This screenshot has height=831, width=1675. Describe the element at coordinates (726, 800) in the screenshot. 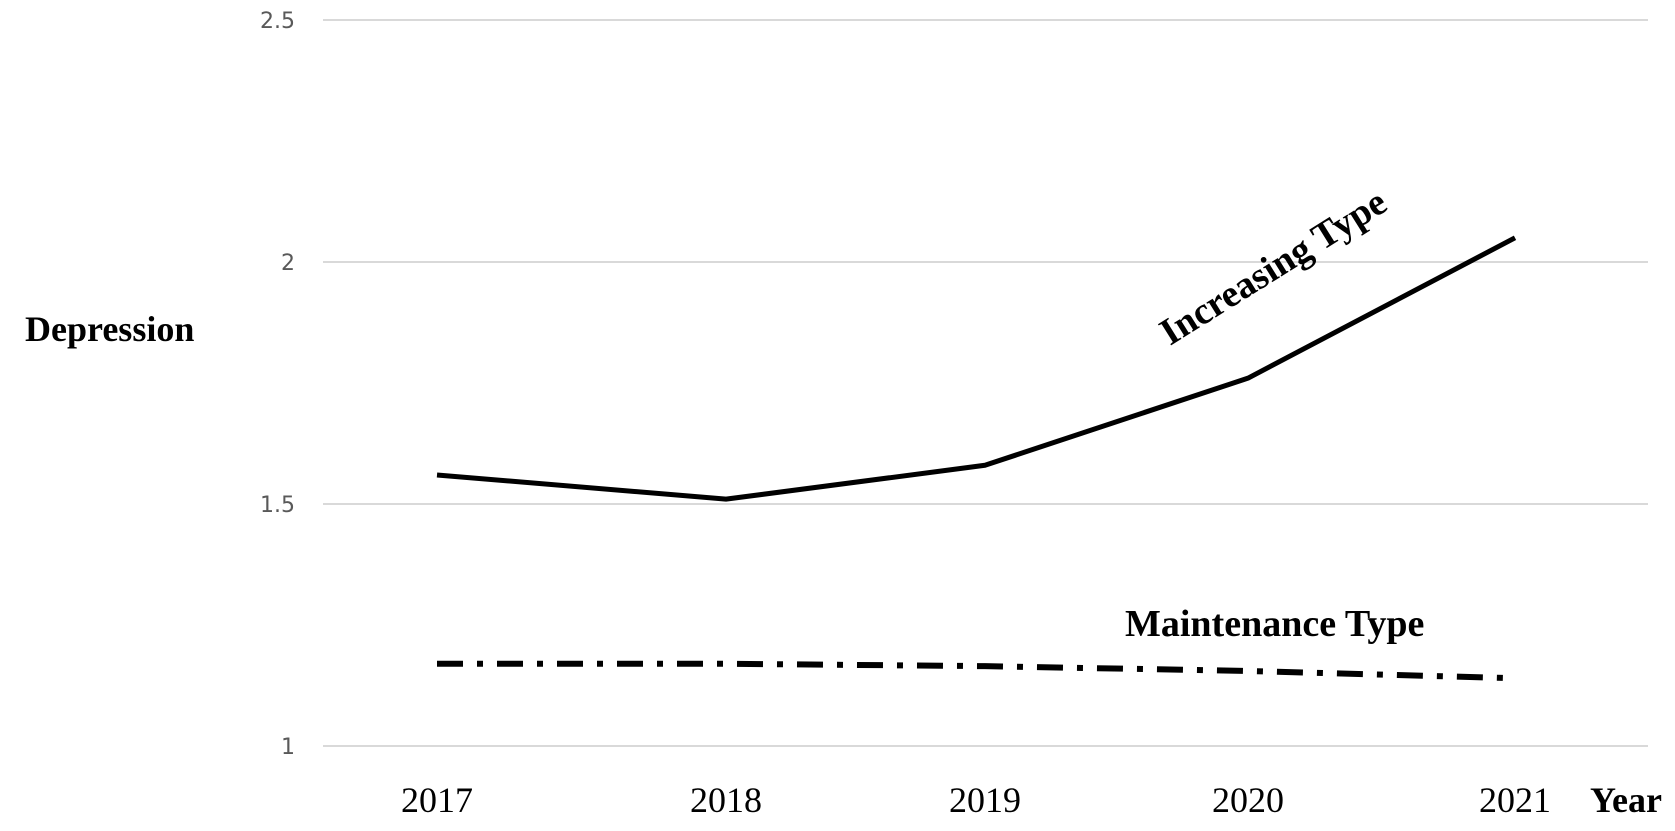

I see `x-tick-label: 2018` at that location.